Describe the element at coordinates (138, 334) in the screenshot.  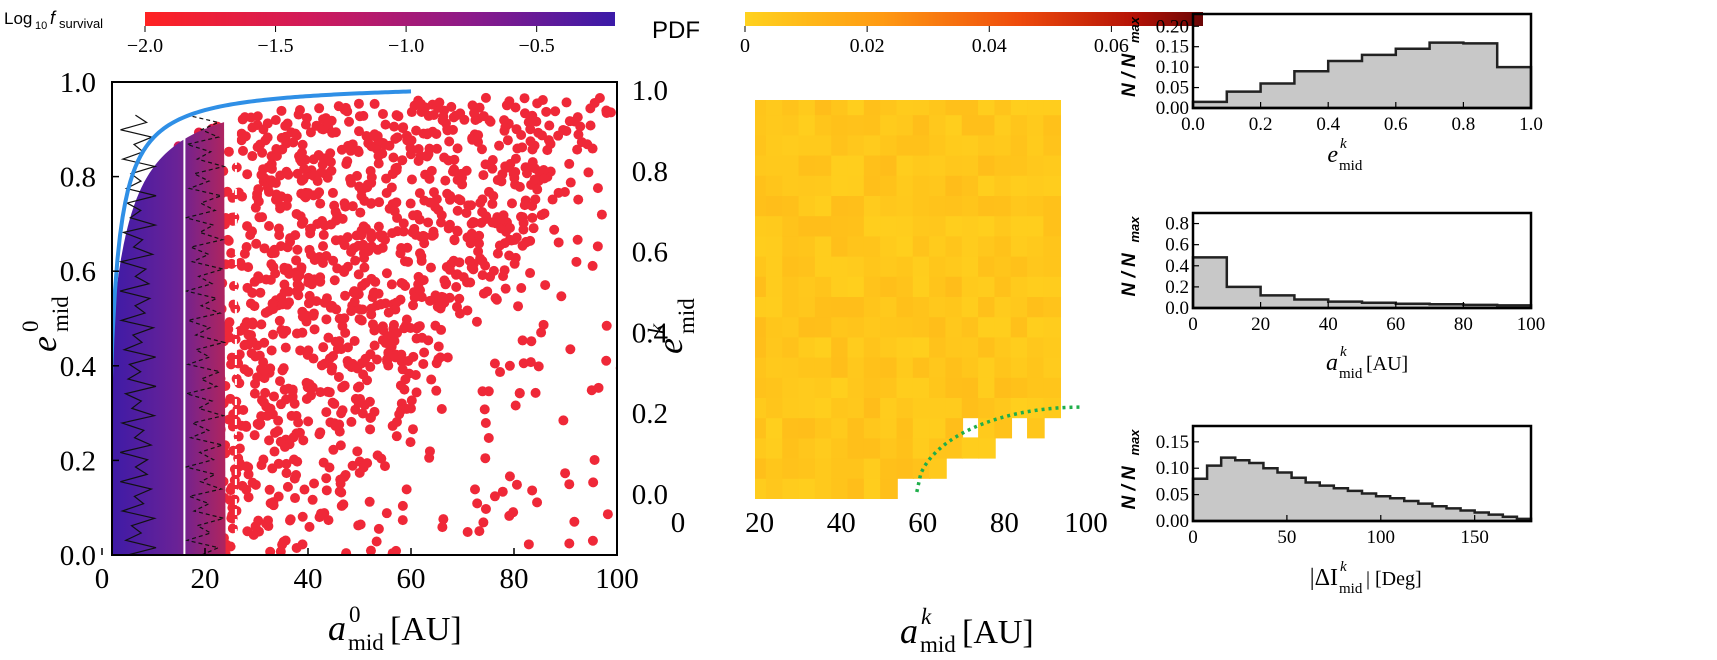
I see `left-black-trace` at that location.